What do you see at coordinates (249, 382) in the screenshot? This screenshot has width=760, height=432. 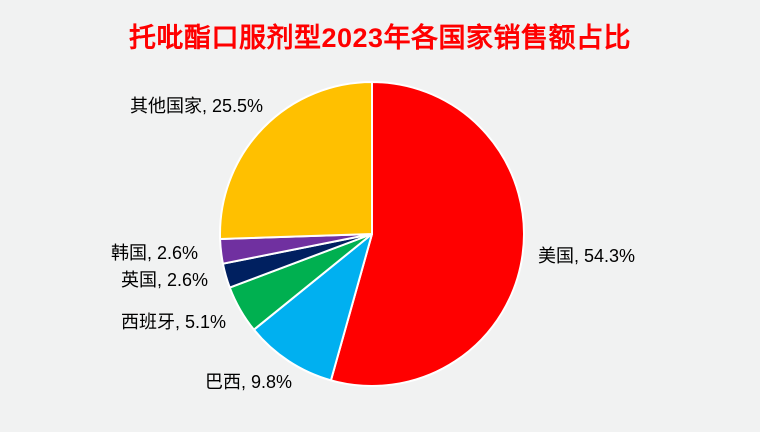 I see `slice-label-brazil: 巴西, 9.8%` at bounding box center [249, 382].